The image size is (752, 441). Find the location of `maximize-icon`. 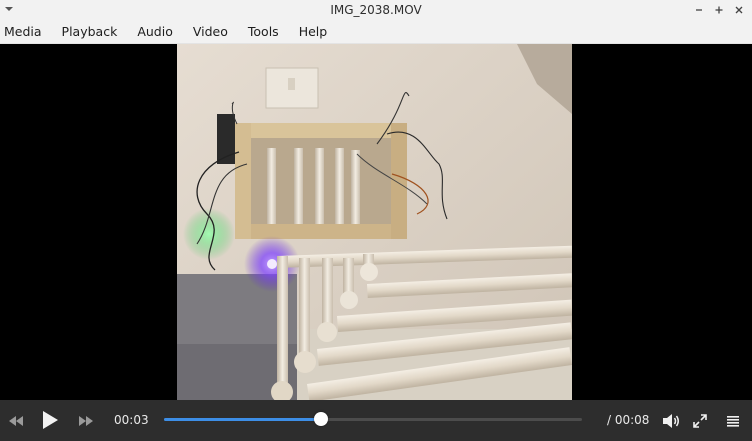

maximize-icon is located at coordinates (719, 10).